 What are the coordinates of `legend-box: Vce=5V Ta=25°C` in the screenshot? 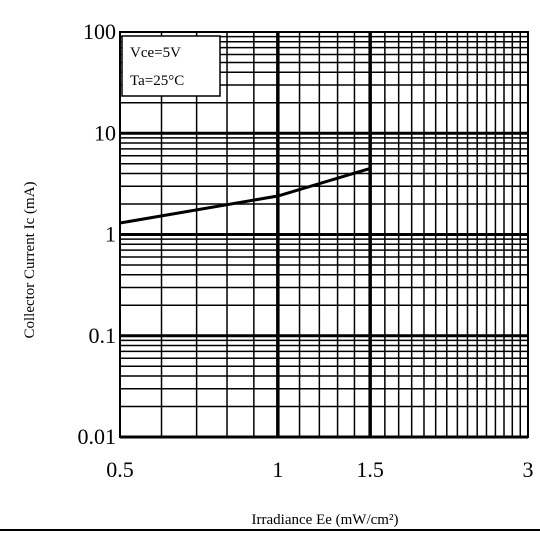 It's located at (171, 66).